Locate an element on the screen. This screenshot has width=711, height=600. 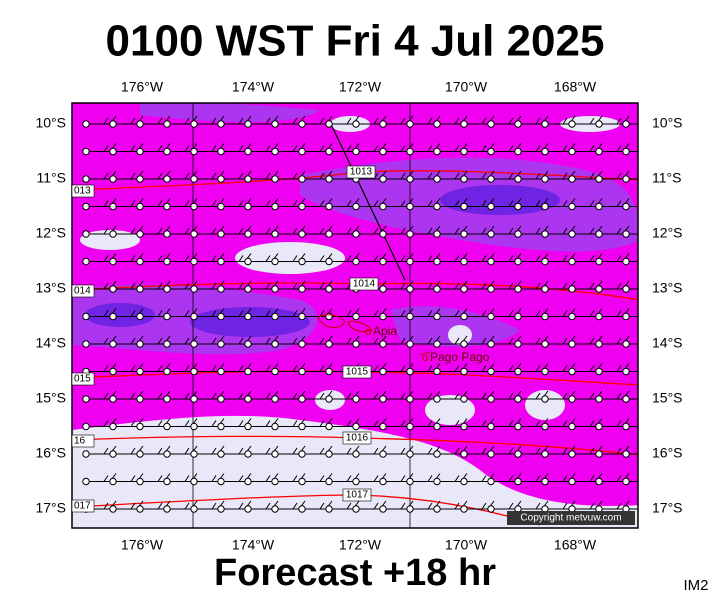
longitude-label: 176°W is located at coordinates (142, 87).